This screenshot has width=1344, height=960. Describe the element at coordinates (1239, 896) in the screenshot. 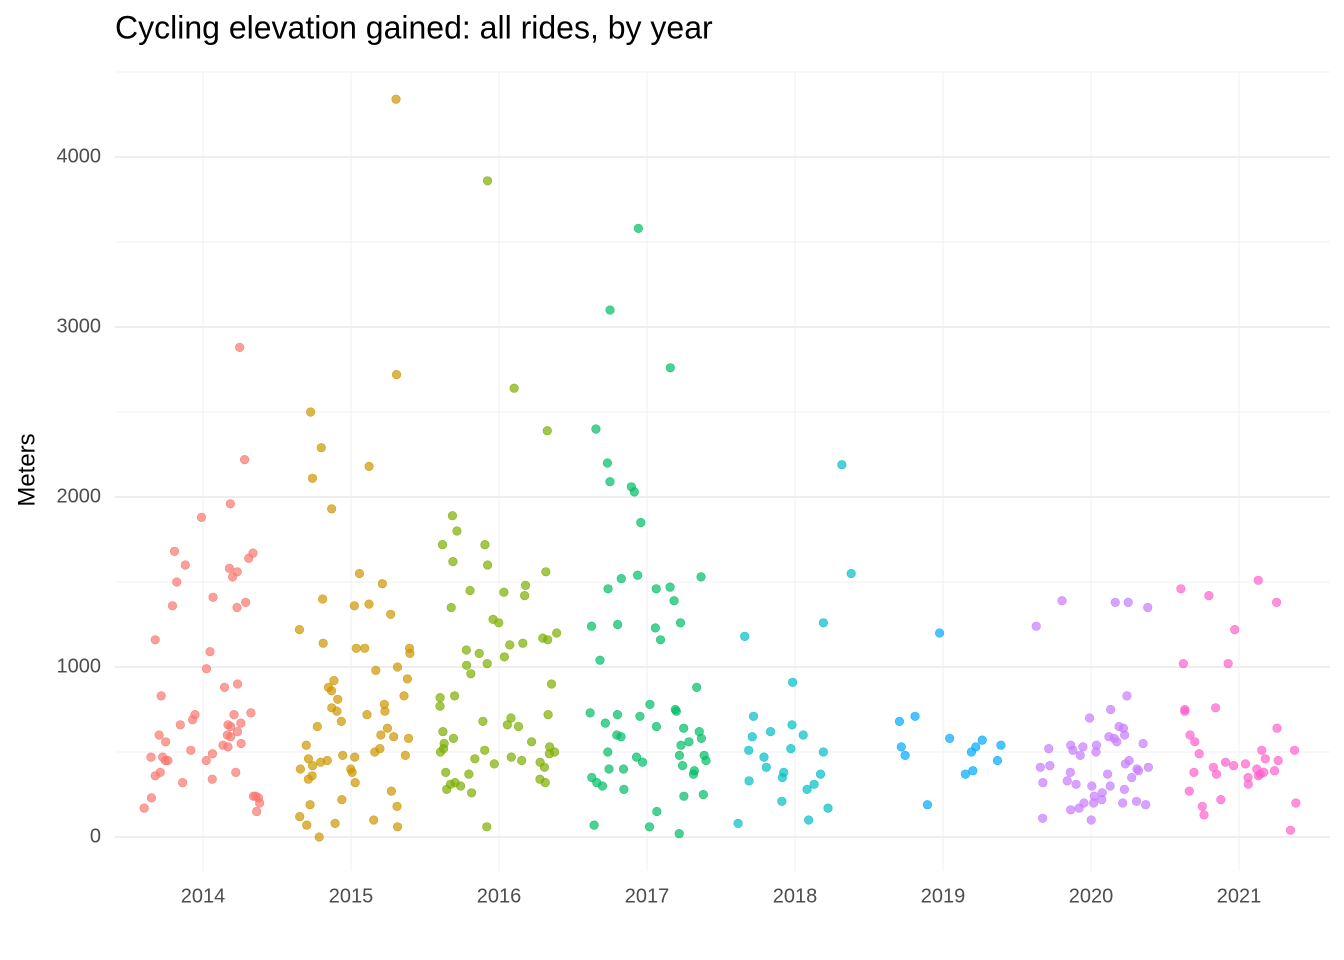

I see `x-tick-label: 2021` at that location.